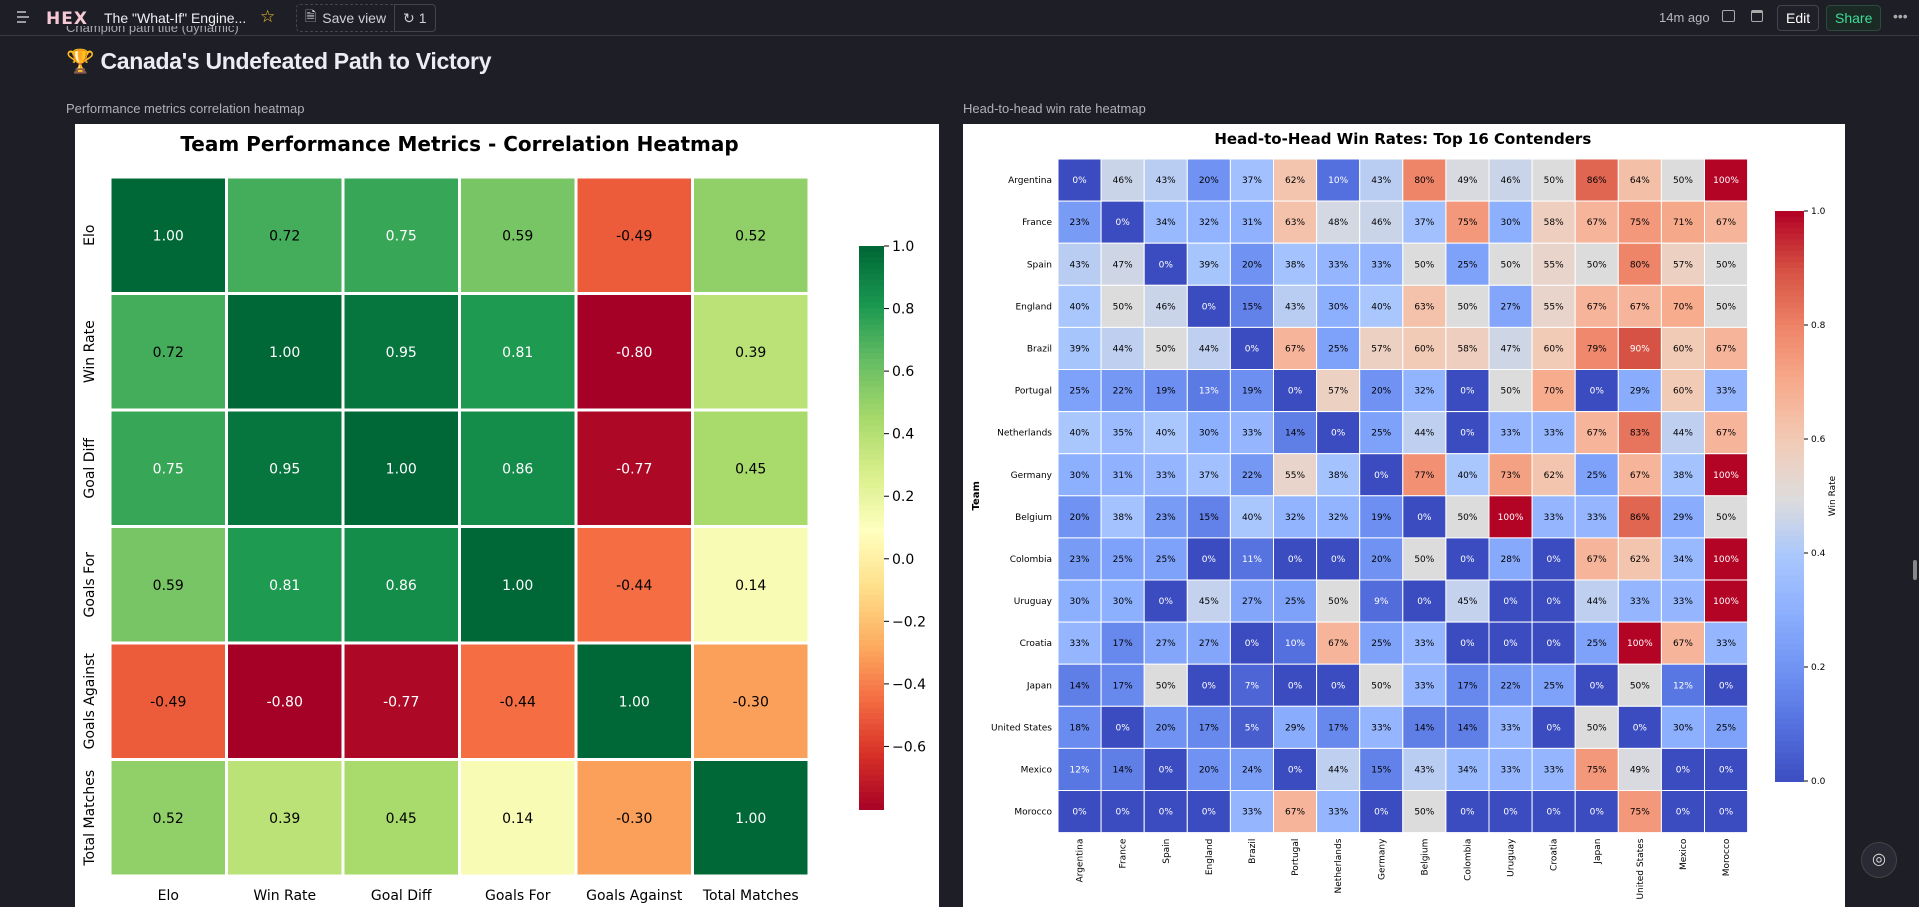 This screenshot has width=1919, height=907. I want to click on x-tick-label: Argentina, so click(1081, 861).